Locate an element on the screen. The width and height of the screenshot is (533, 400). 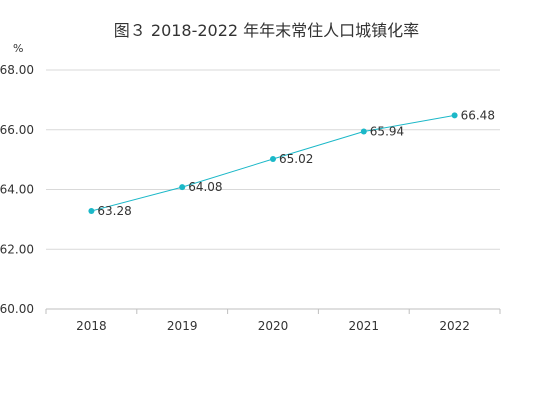
x-tick-label: 2019 is located at coordinates (182, 326).